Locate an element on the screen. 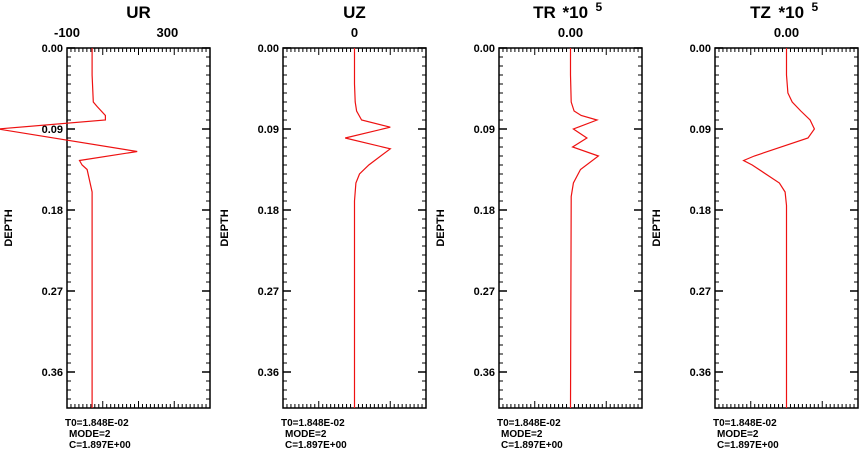 The height and width of the screenshot is (449, 860). panel-title: UZ is located at coordinates (354, 12).